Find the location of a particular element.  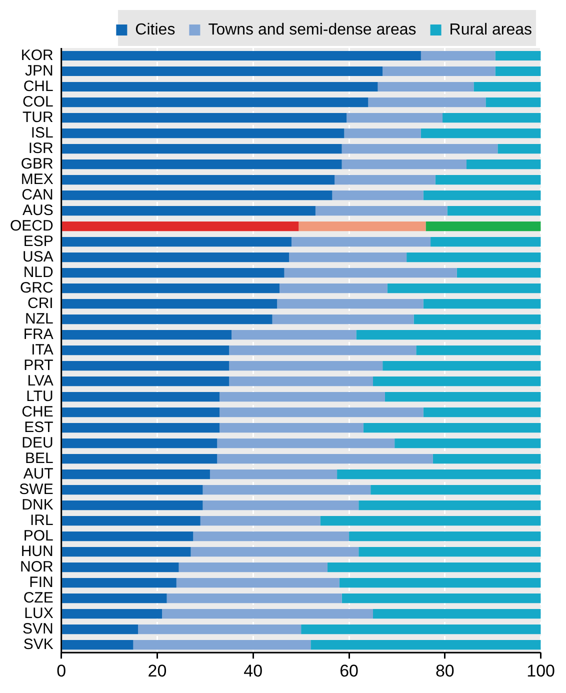

y-tick-label: HUN is located at coordinates (37, 551).